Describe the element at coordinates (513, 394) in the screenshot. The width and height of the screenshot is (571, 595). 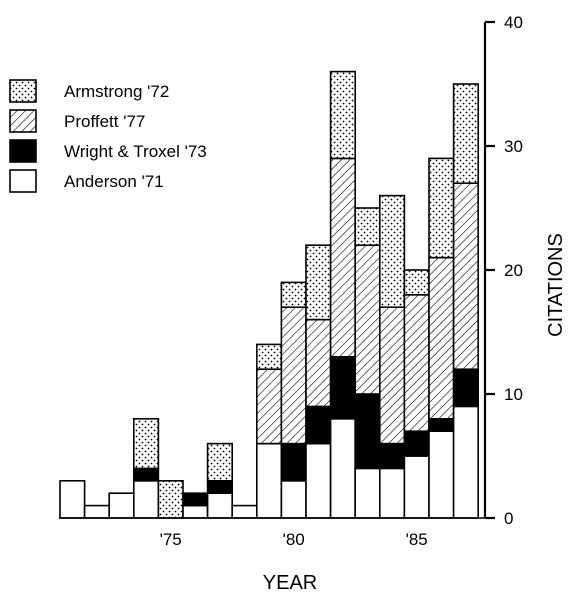
I see `y-tick-label: 10` at that location.